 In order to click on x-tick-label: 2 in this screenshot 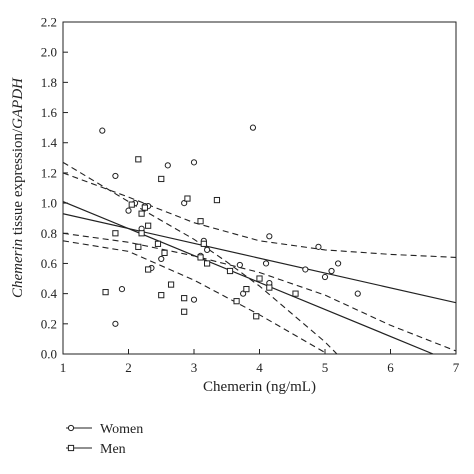, I will do `click(128, 367)`.